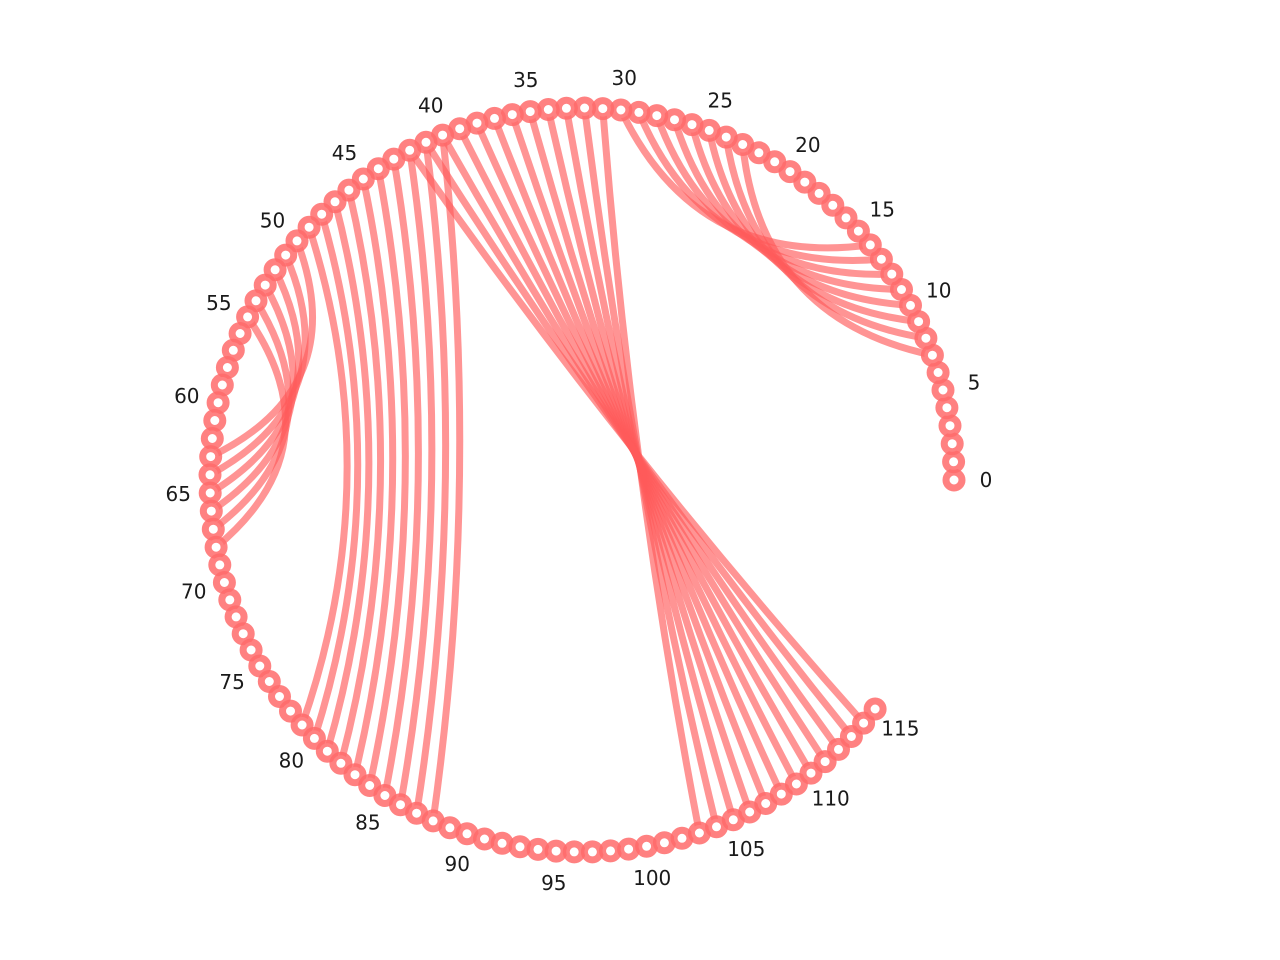 This screenshot has height=960, width=1280. Describe the element at coordinates (623, 78) in the screenshot. I see `node-label-30: 30` at that location.